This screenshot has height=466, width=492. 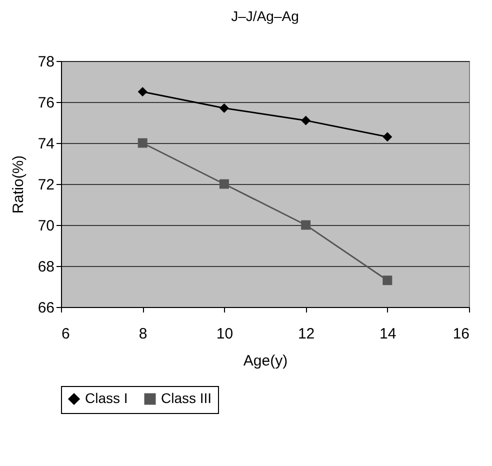 What do you see at coordinates (46, 226) in the screenshot?
I see `y-tick-label: 70` at bounding box center [46, 226].